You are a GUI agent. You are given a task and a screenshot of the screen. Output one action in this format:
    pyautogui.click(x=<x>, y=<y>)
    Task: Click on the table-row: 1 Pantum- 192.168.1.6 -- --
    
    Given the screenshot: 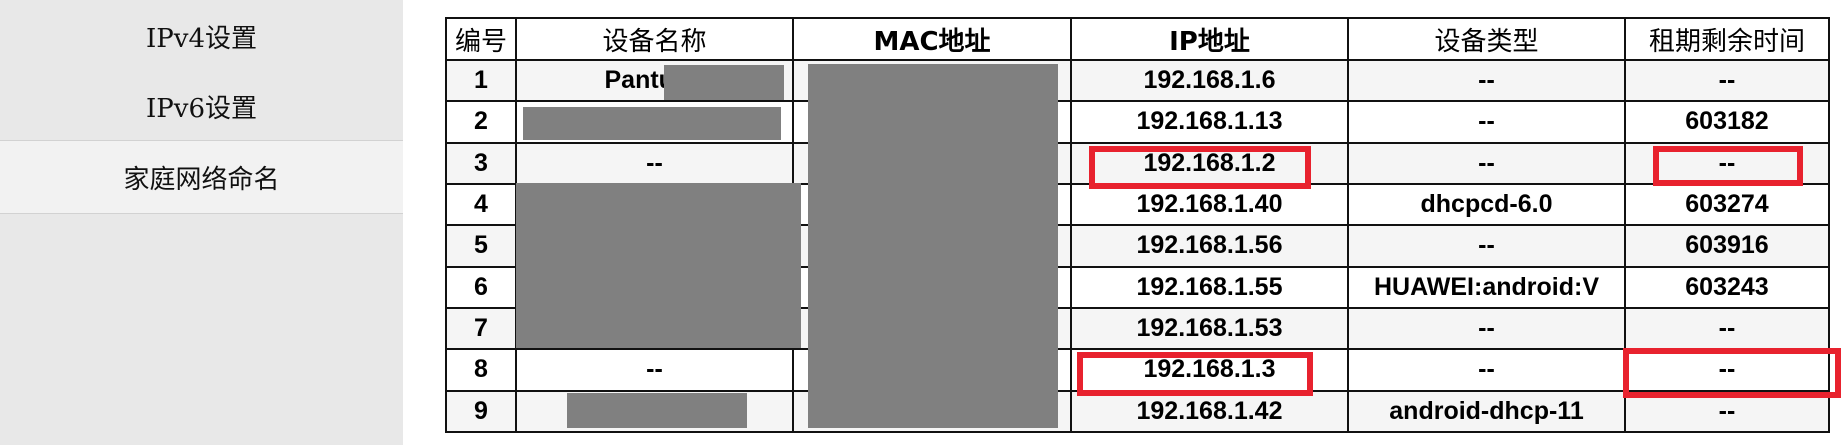 What is the action you would take?
    pyautogui.click(x=1137, y=80)
    